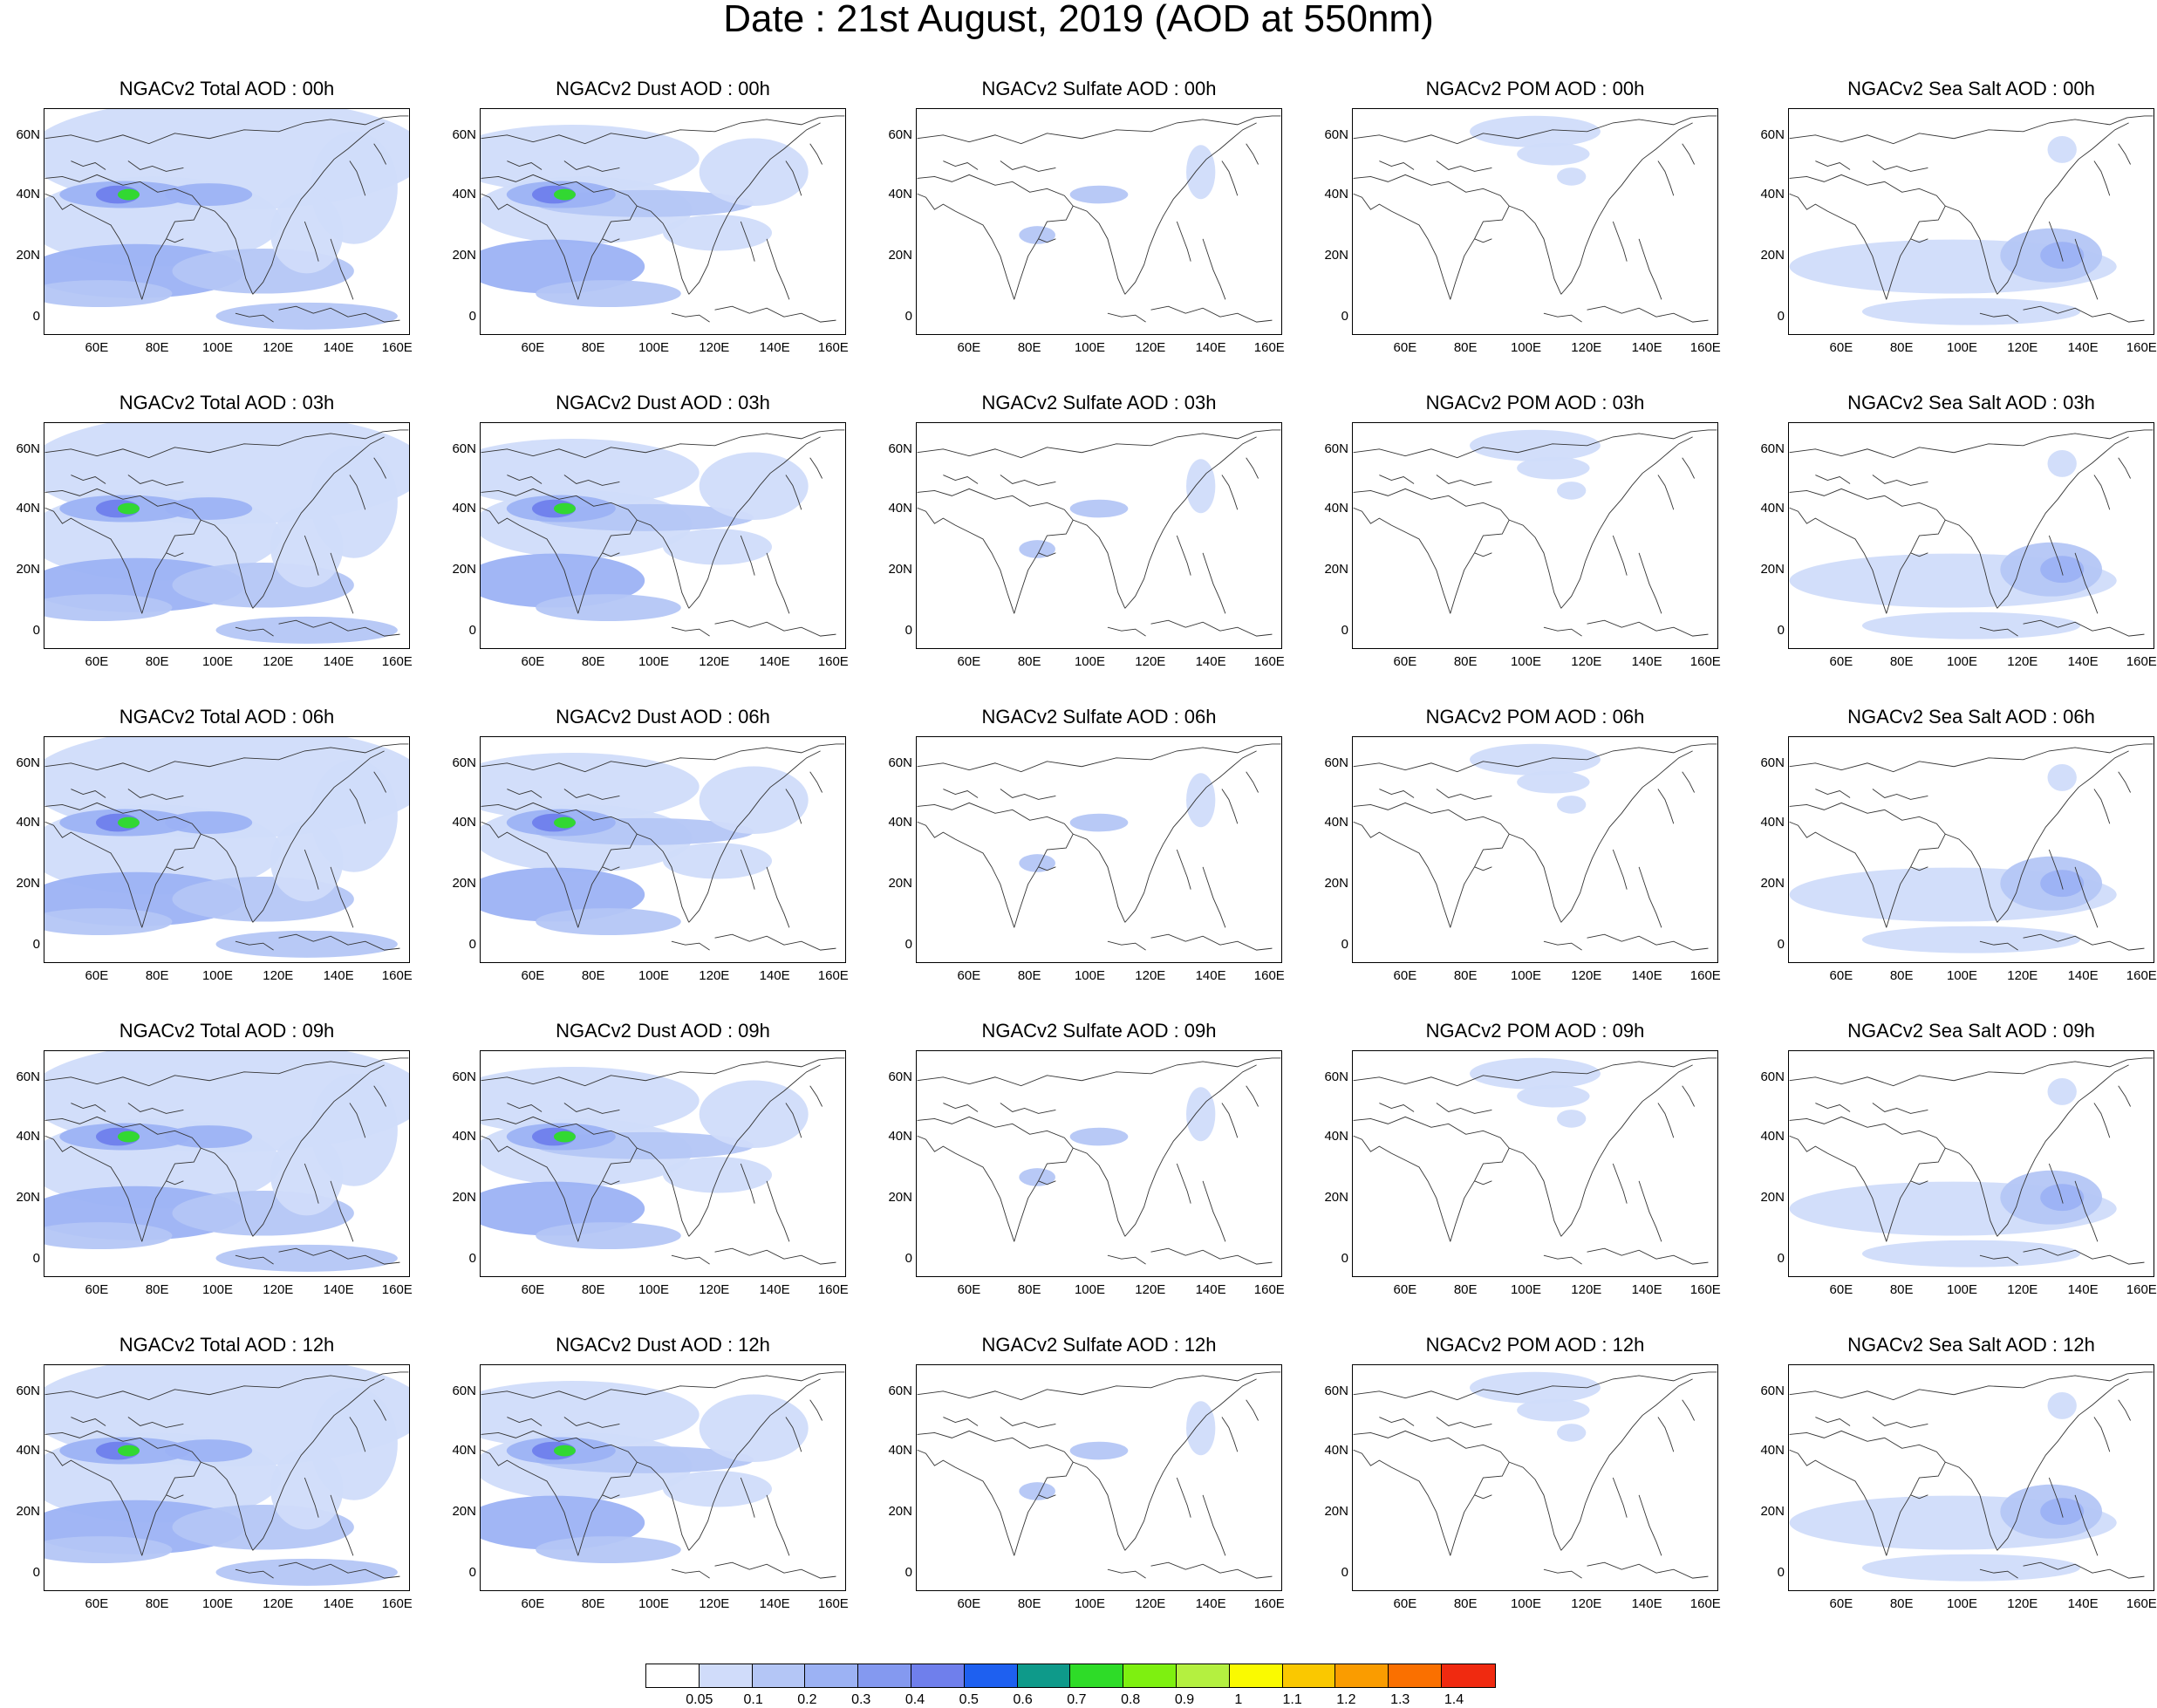 This screenshot has height=1708, width=2157. Describe the element at coordinates (654, 976) in the screenshot. I see `longitude-tick-label: 100E` at that location.